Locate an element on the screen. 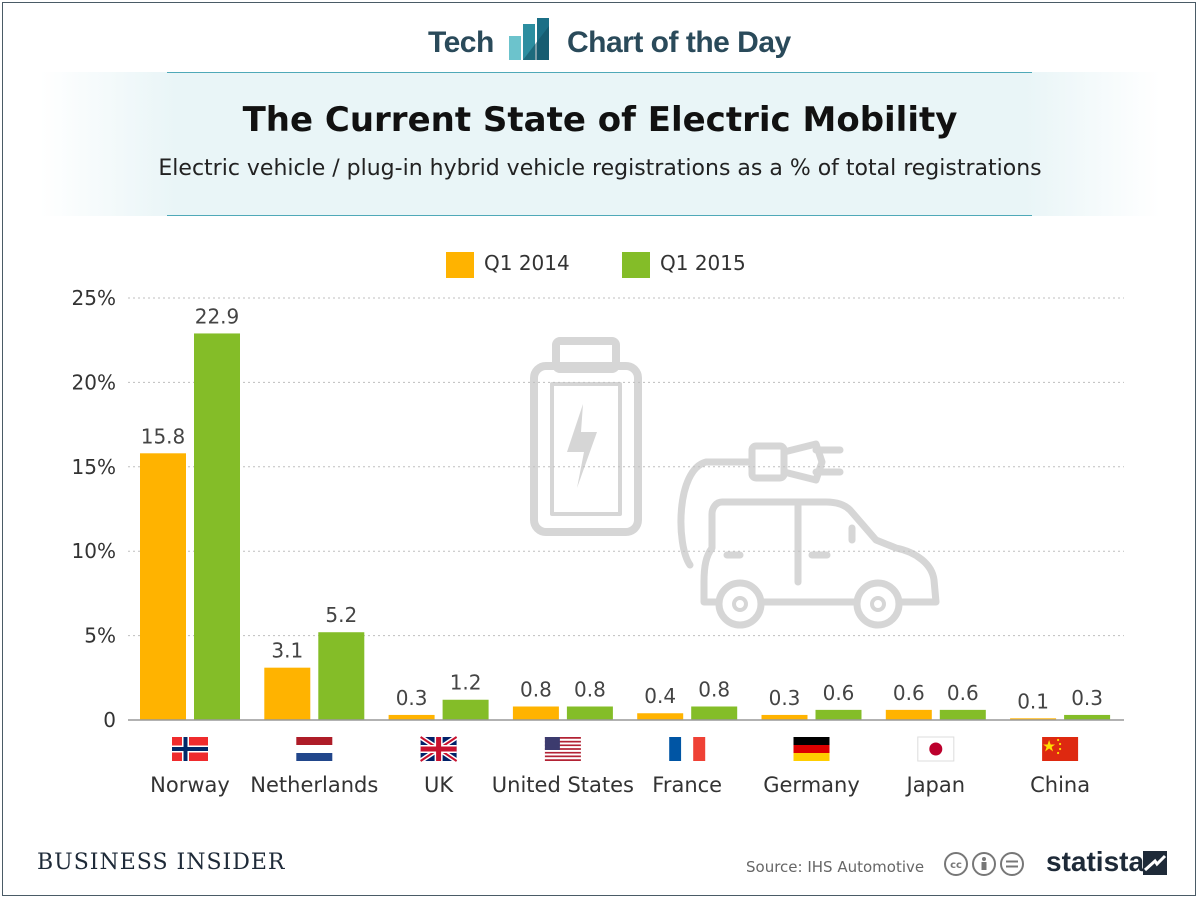 Image resolution: width=1200 pixels, height=900 pixels. data-label: 15.8 is located at coordinates (163, 436).